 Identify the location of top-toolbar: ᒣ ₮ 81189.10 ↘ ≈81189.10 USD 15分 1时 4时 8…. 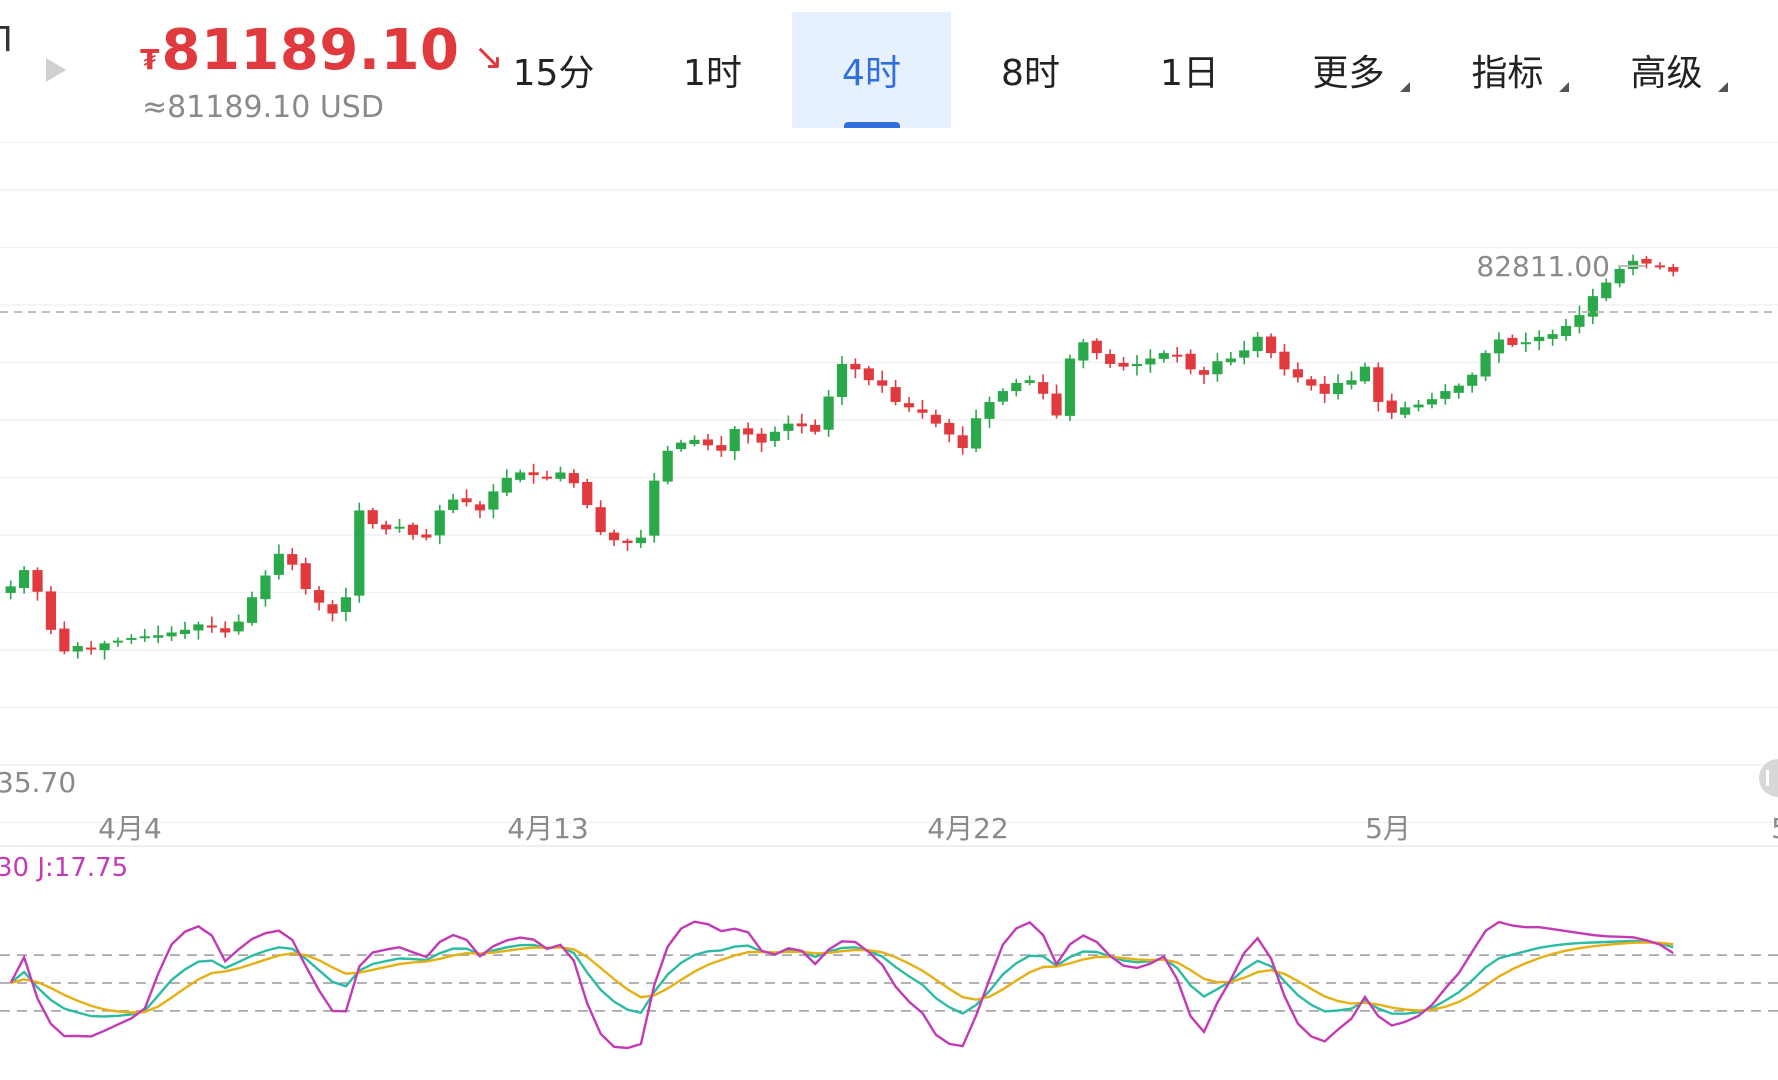
(889, 71).